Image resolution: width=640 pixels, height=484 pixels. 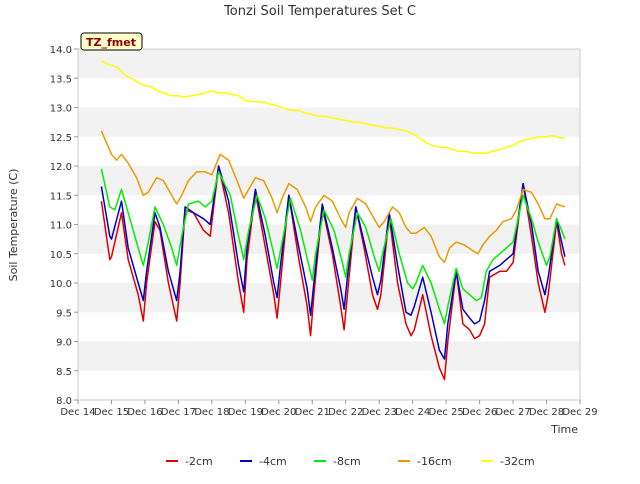 I want to click on y-tick-label: 10.5, so click(x=61, y=255).